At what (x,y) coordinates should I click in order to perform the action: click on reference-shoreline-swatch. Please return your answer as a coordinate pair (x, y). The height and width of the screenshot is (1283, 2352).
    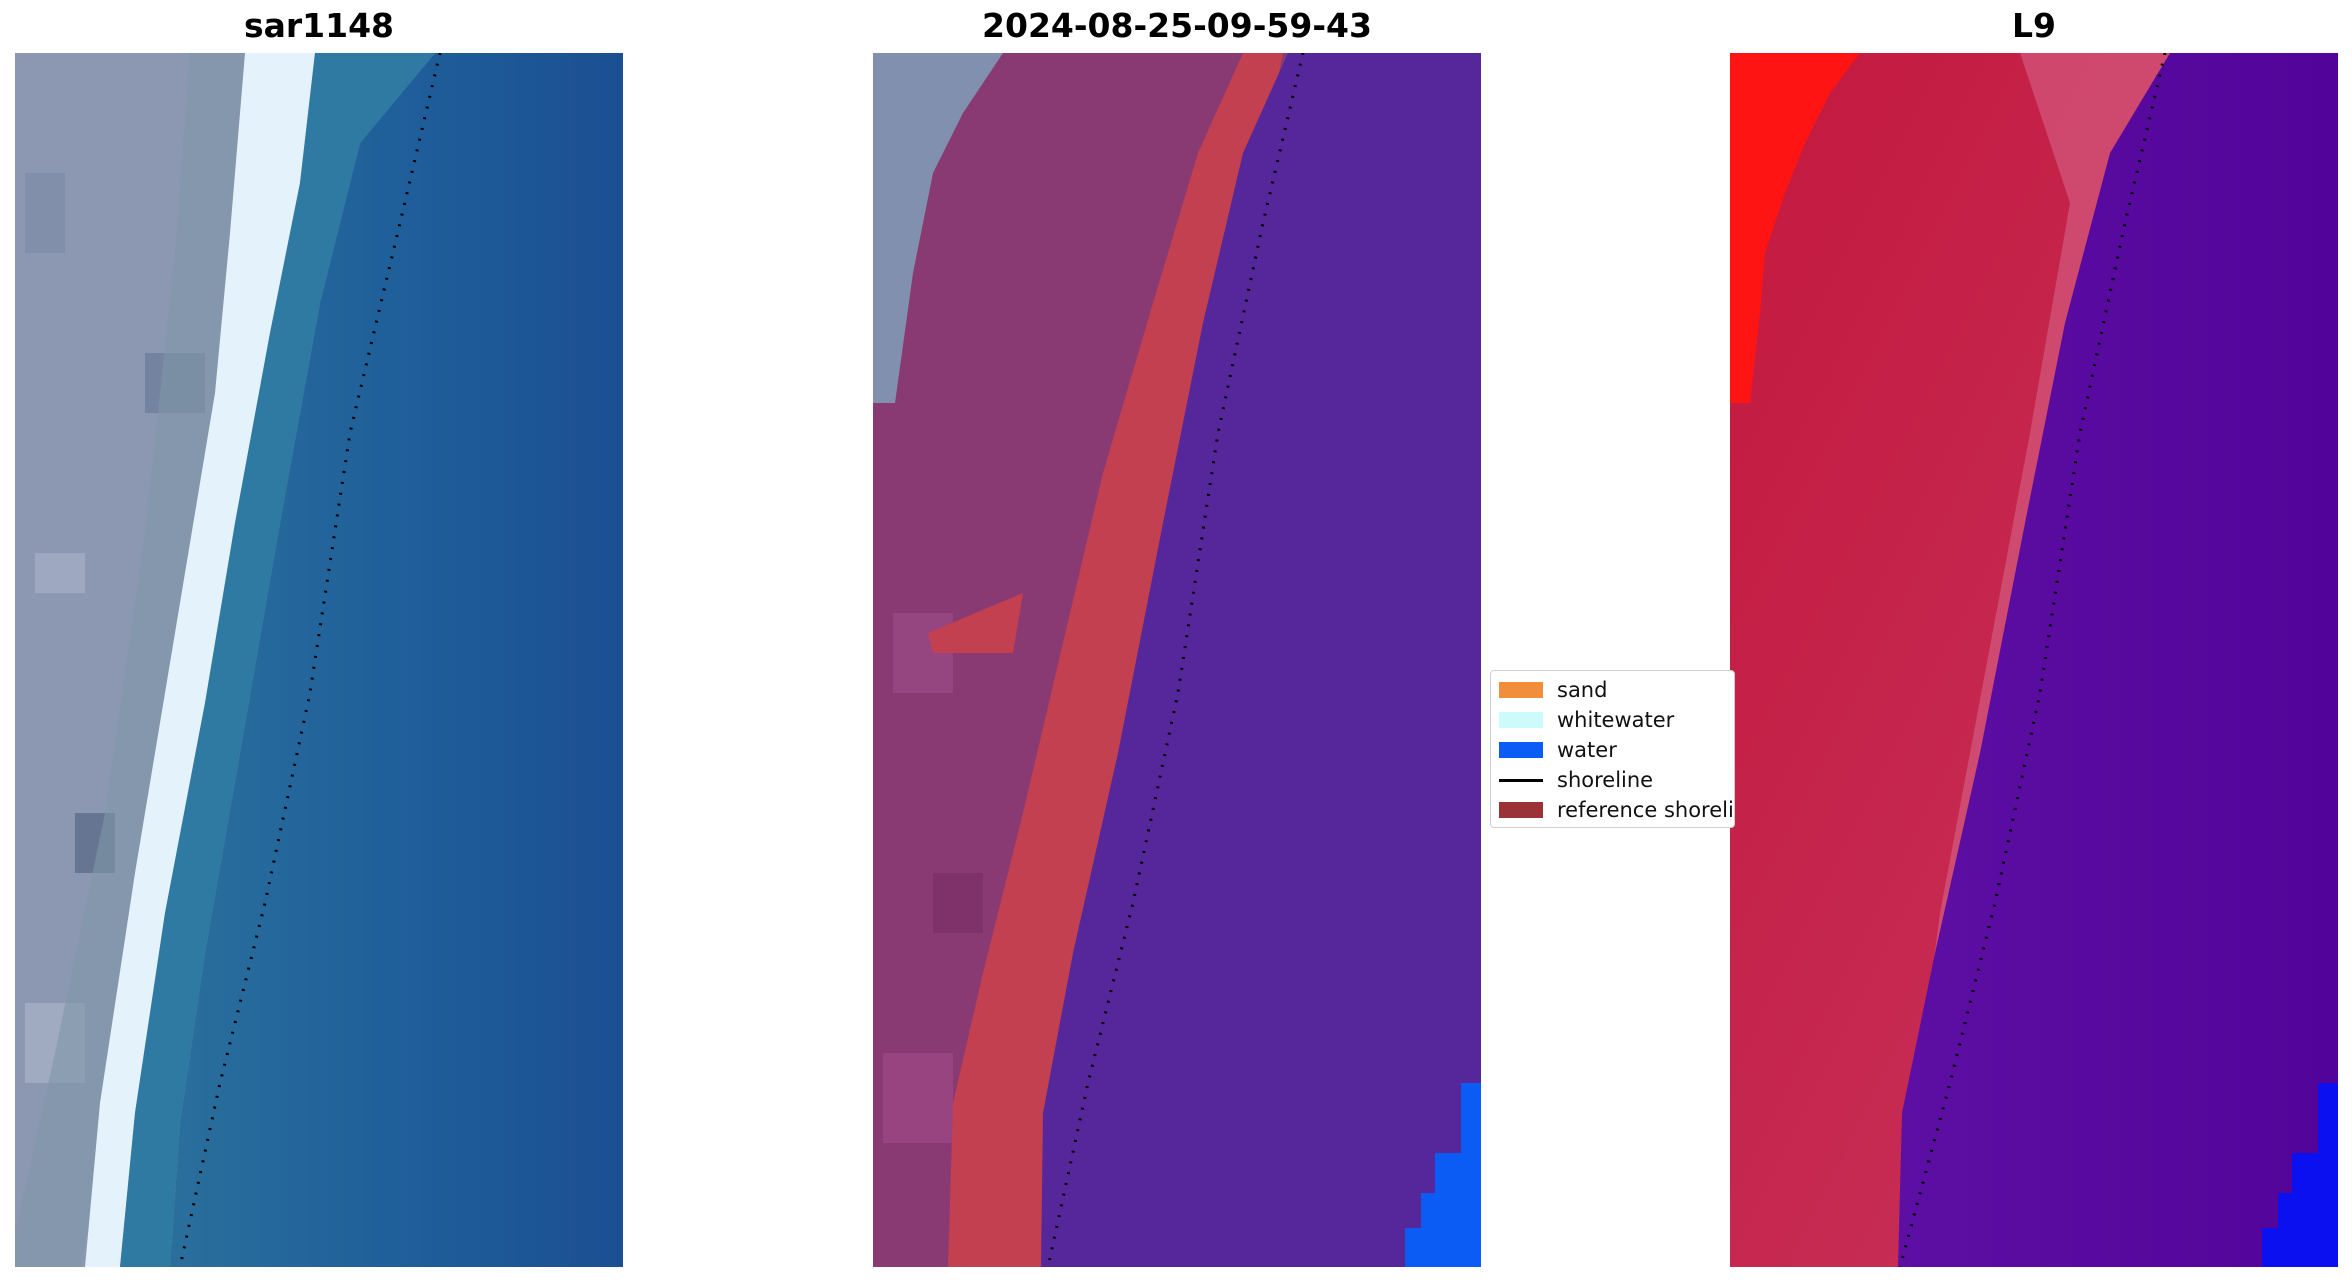
    Looking at the image, I should click on (1521, 810).